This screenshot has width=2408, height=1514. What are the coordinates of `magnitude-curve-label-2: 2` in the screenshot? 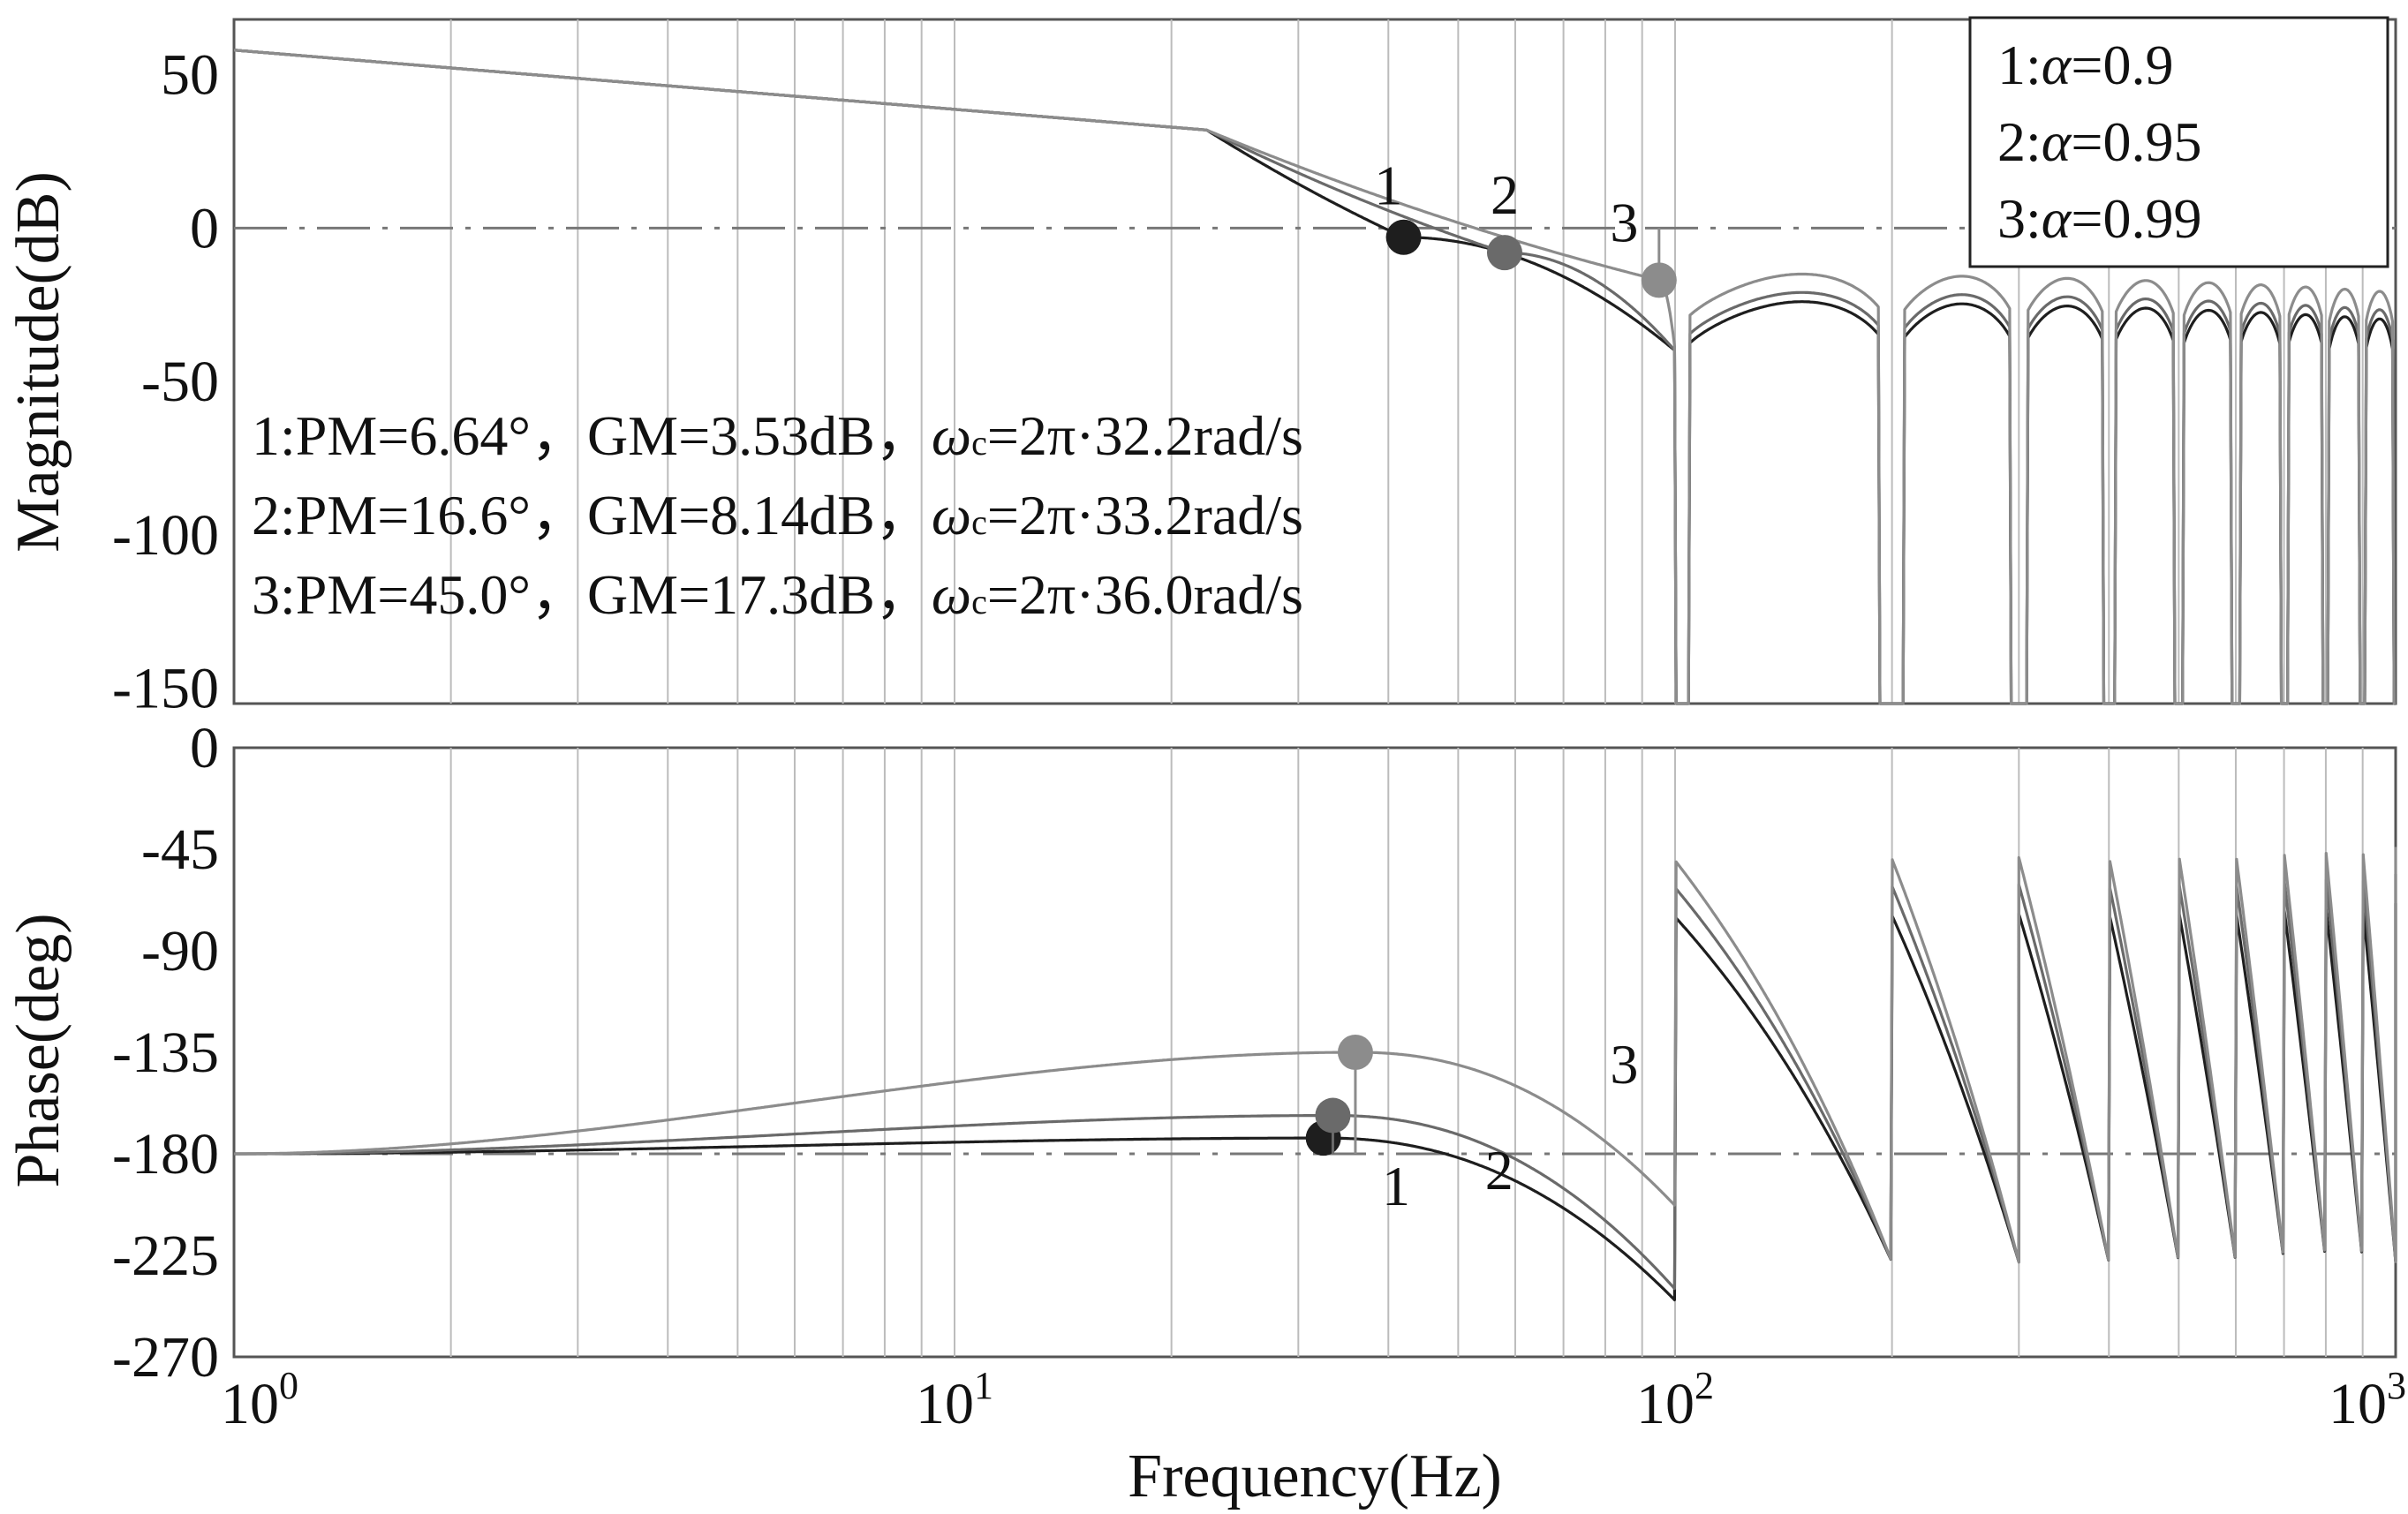 It's located at (1505, 194).